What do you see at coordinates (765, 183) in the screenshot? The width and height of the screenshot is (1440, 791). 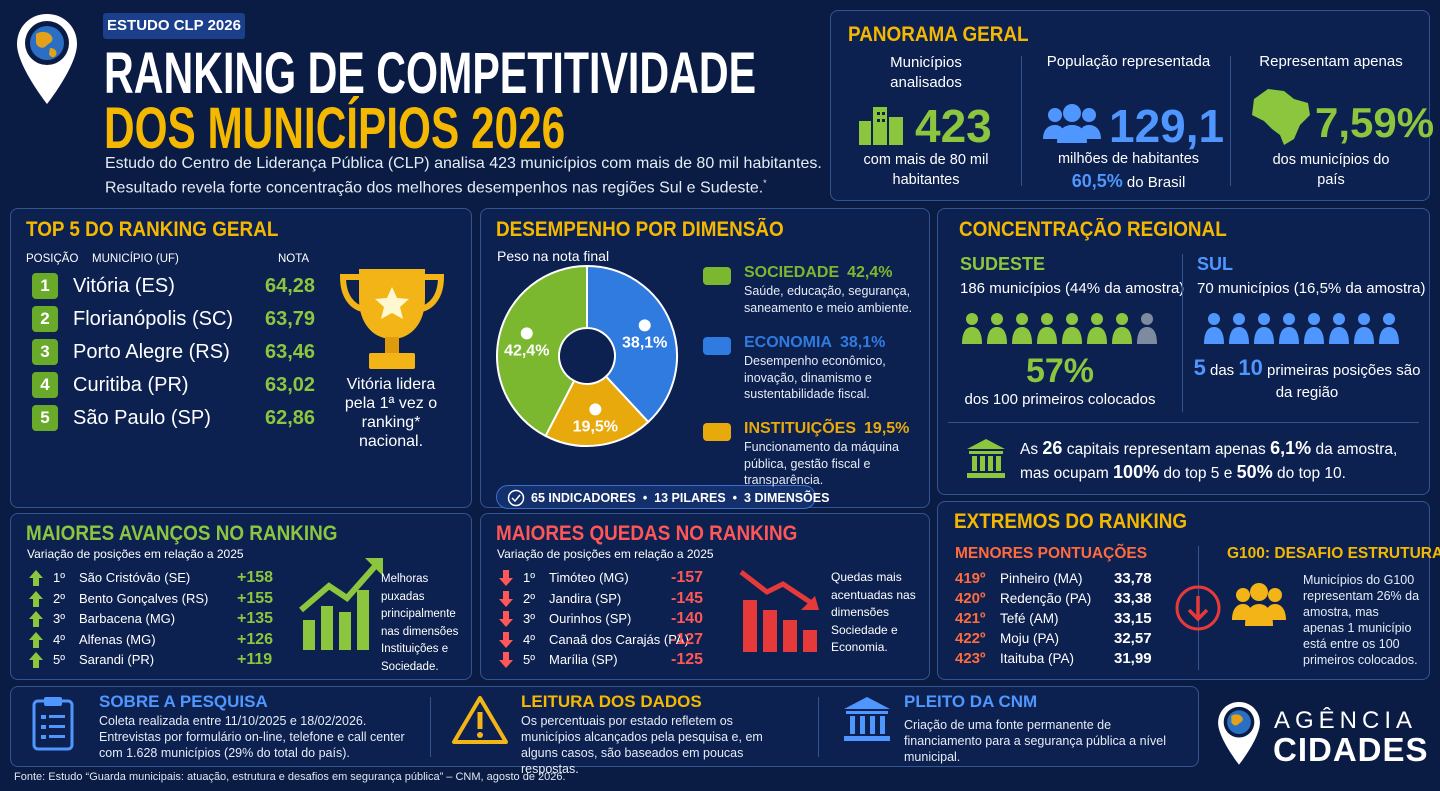 I see `footnote-mark: *` at bounding box center [765, 183].